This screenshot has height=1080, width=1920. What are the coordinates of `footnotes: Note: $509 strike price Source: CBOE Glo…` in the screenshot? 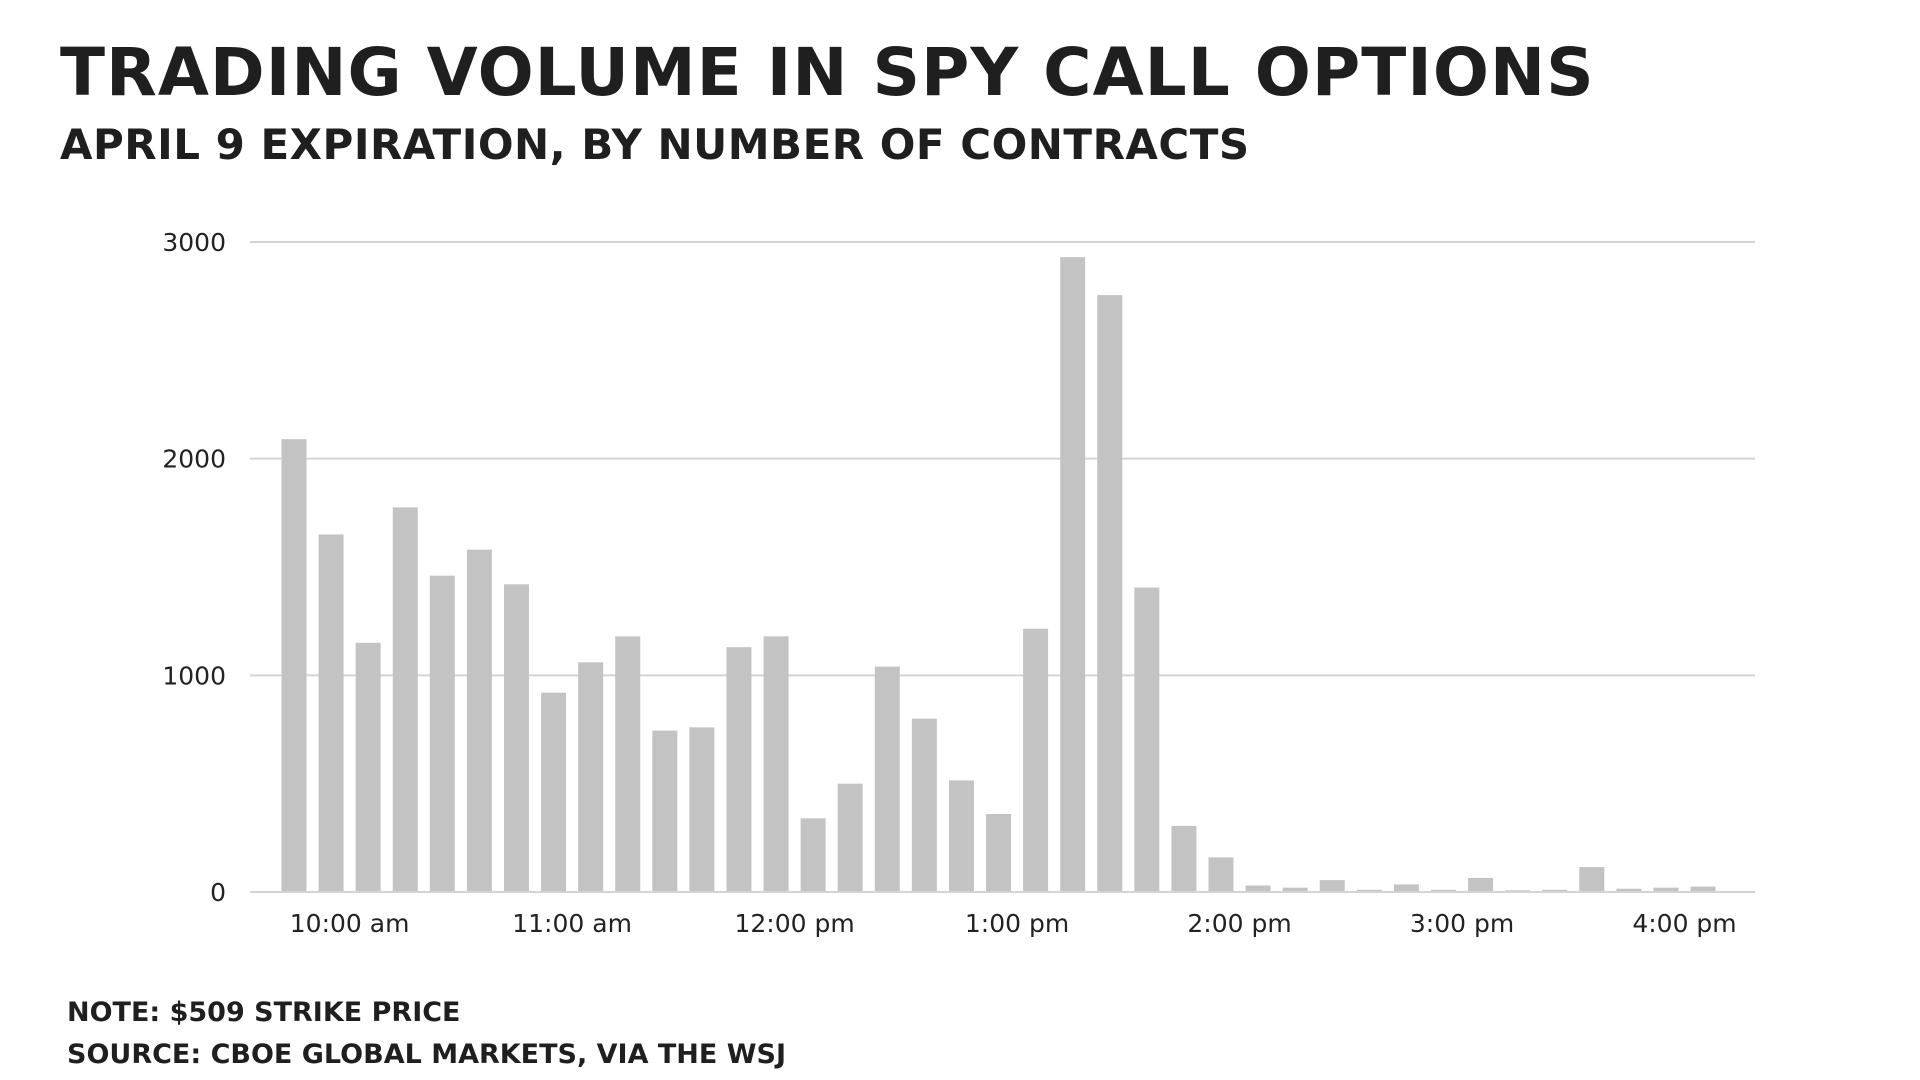 It's located at (426, 1034).